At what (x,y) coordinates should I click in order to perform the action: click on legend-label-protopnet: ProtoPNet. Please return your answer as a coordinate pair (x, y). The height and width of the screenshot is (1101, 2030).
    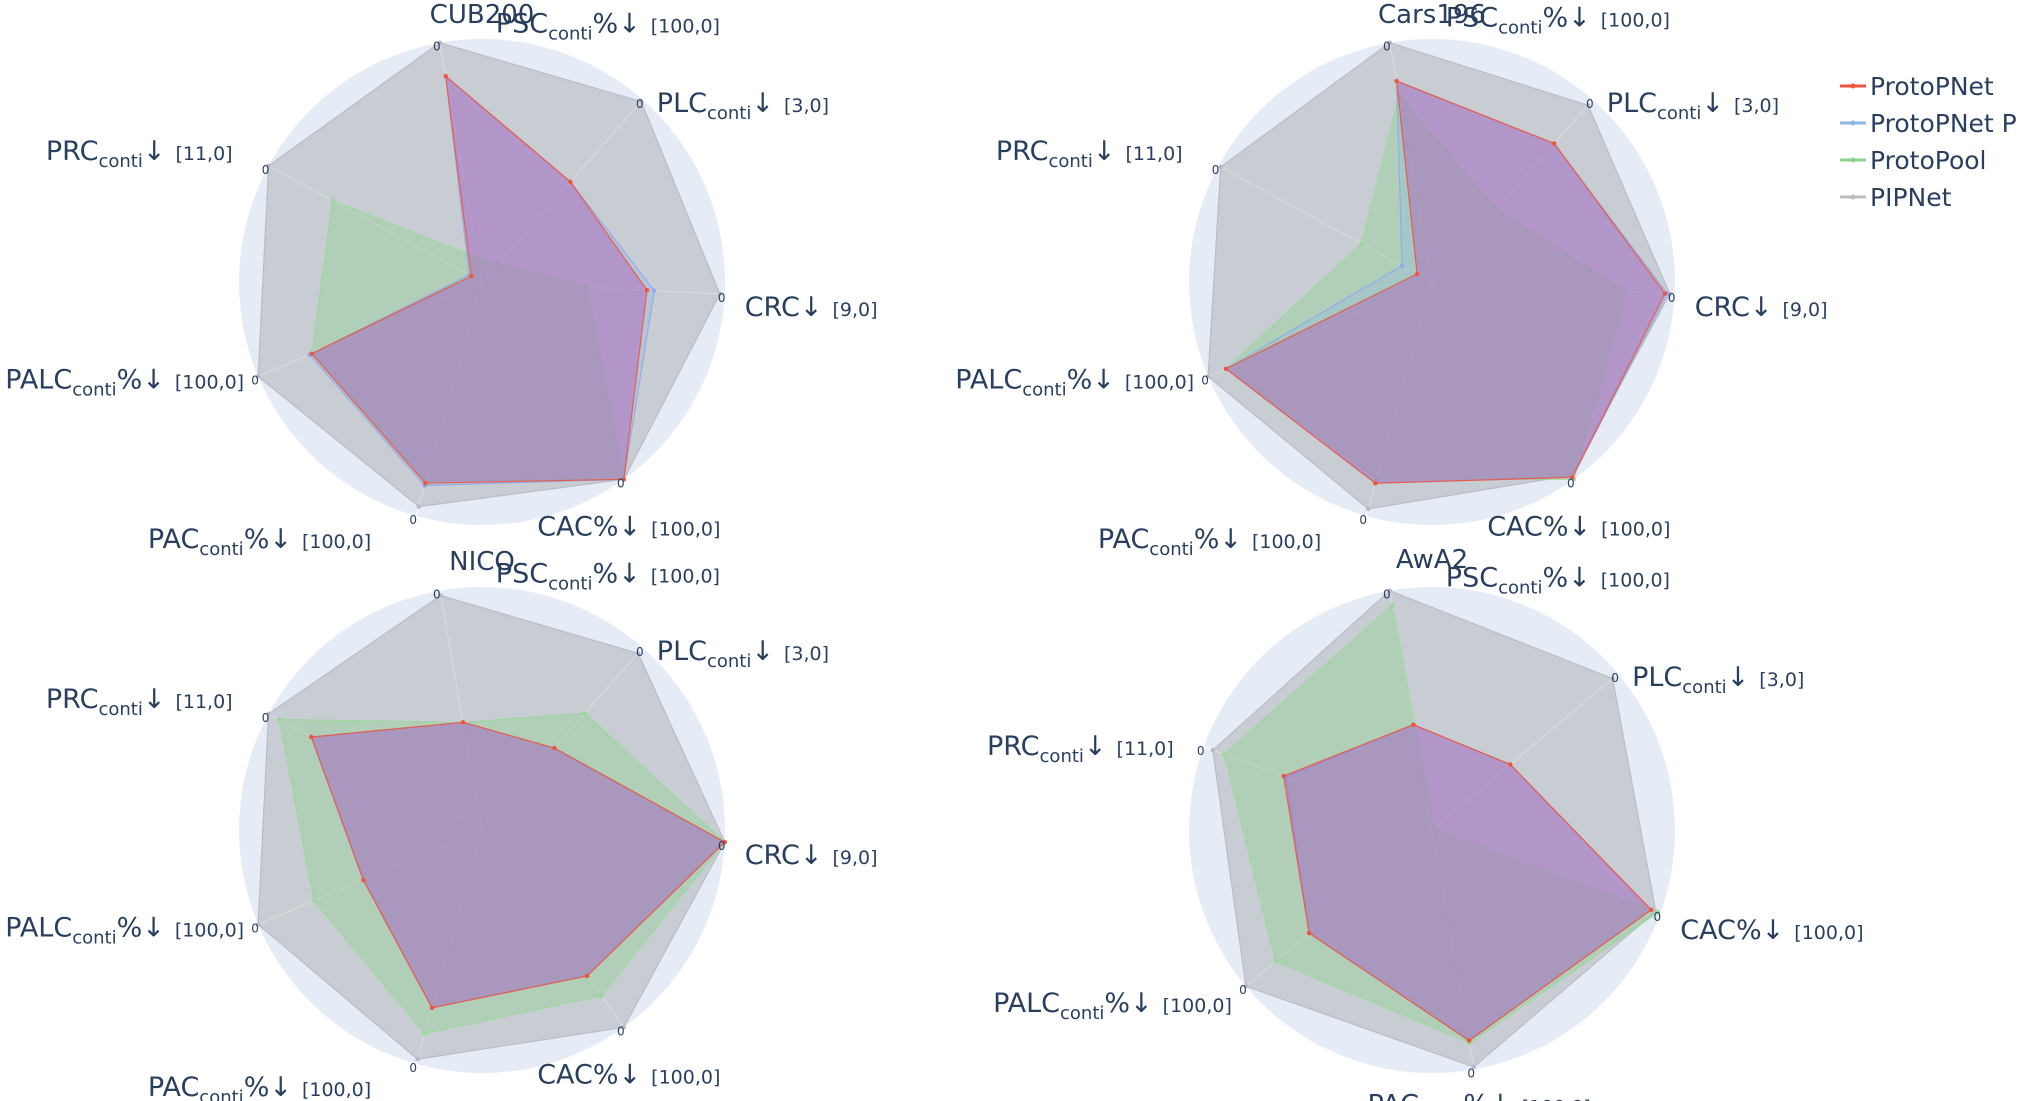
    Looking at the image, I should click on (1932, 86).